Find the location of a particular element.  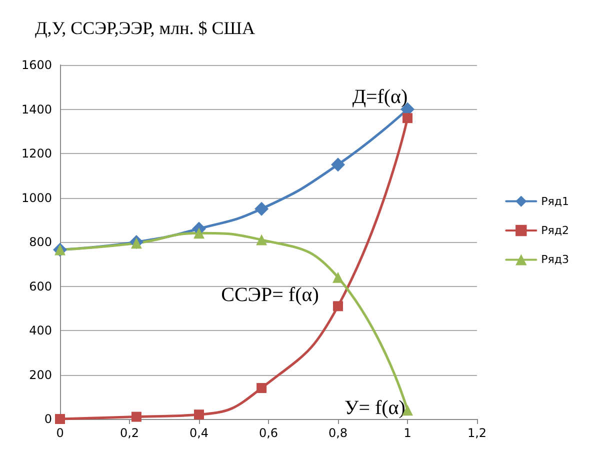

x-tick-label: 0,4 is located at coordinates (199, 433).